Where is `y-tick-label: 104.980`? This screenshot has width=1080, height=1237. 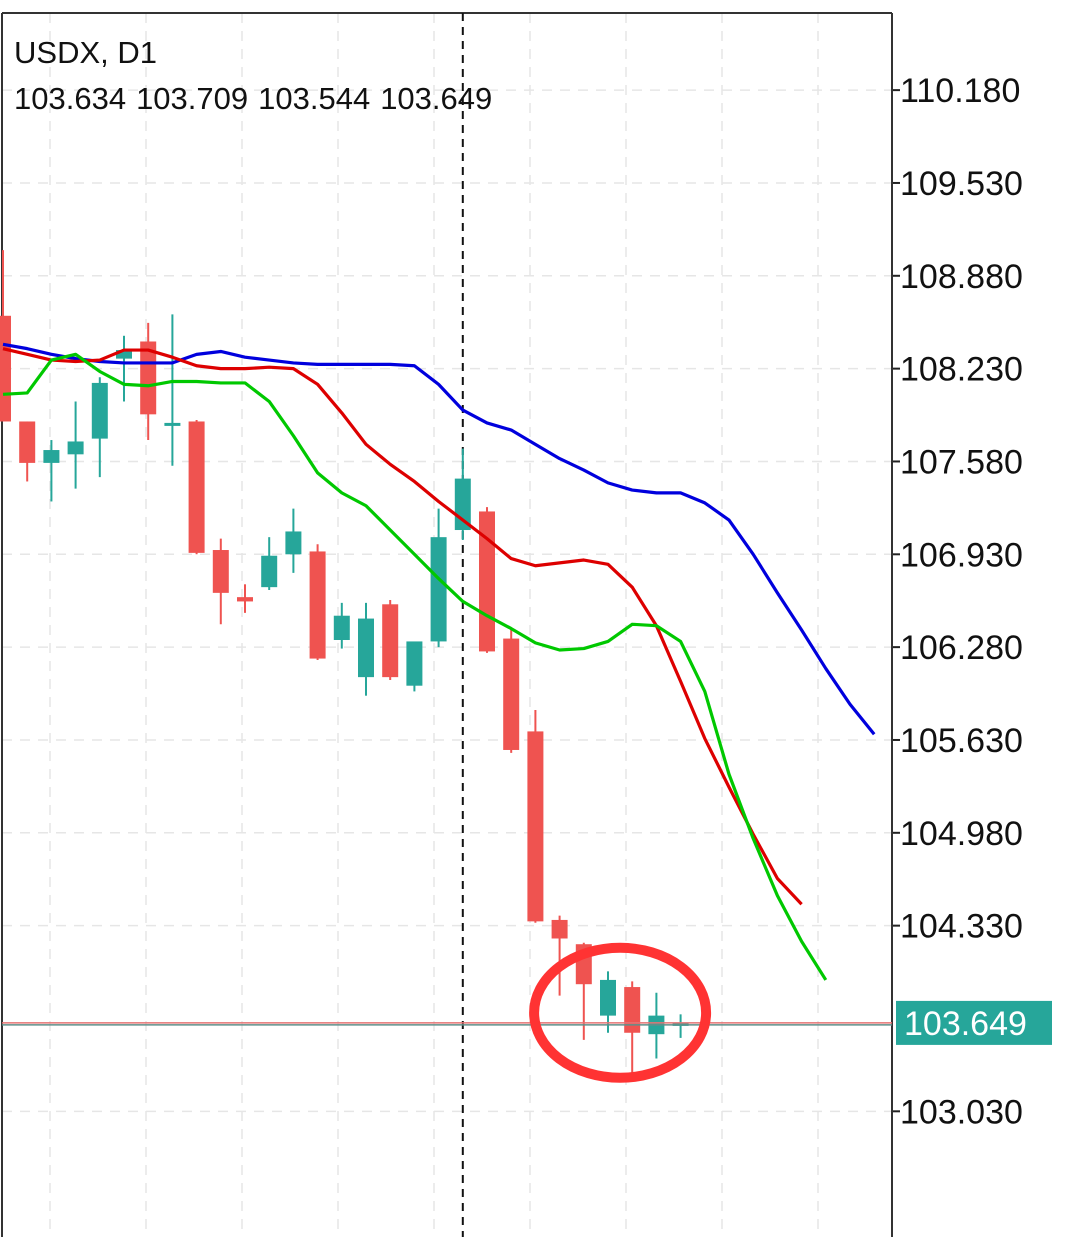 y-tick-label: 104.980 is located at coordinates (961, 834).